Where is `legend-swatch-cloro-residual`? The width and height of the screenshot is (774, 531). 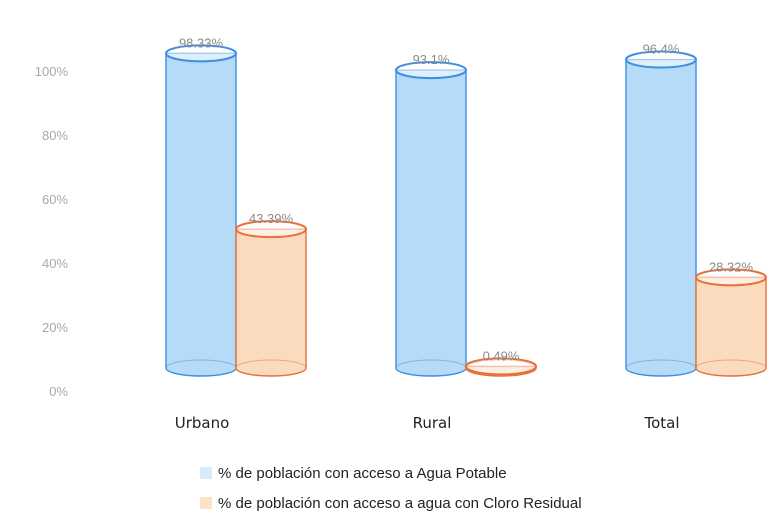 legend-swatch-cloro-residual is located at coordinates (206, 503).